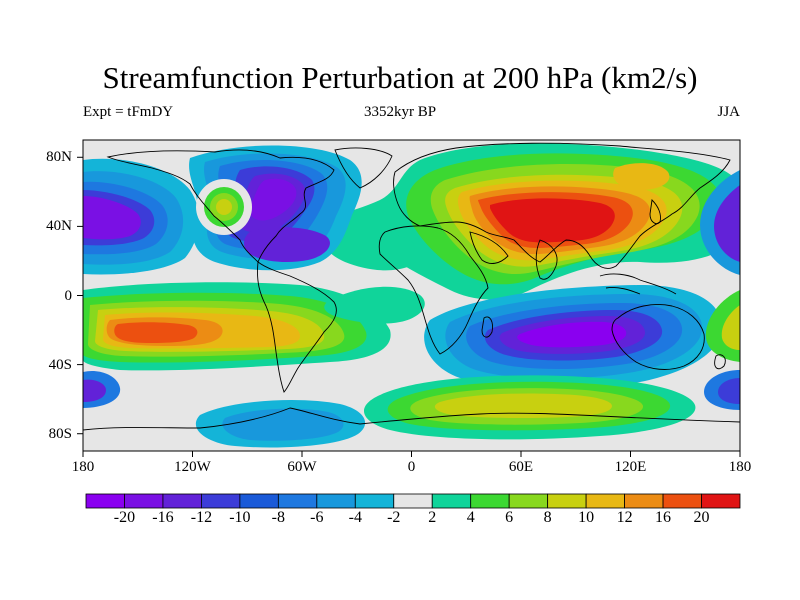  I want to click on contour-s-pacific-high-core, so click(156, 332).